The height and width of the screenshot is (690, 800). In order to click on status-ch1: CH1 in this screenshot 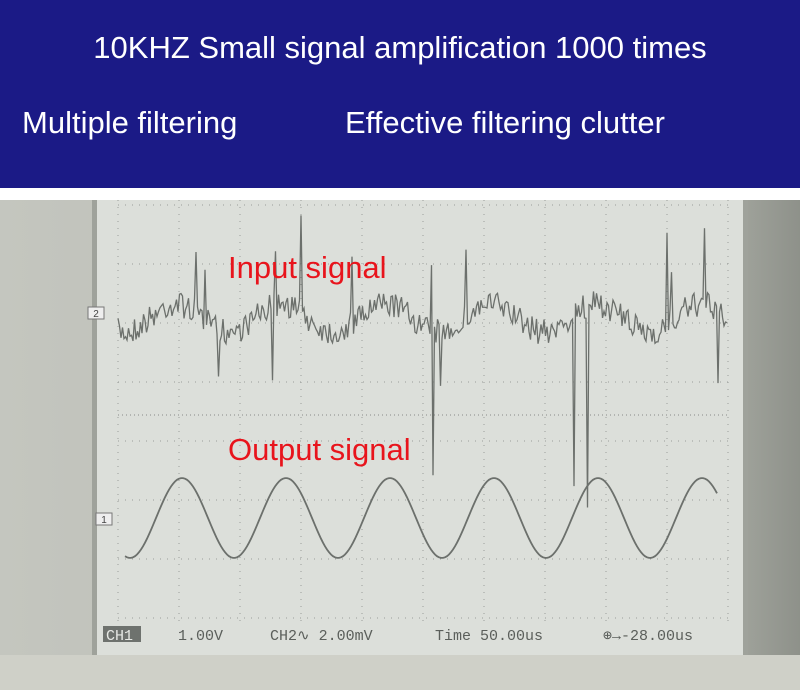, I will do `click(119, 636)`.